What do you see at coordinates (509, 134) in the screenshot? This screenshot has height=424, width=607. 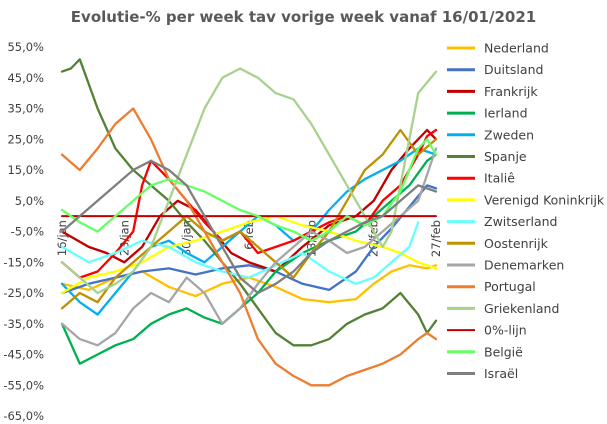 I see `legend-label: Zweden` at bounding box center [509, 134].